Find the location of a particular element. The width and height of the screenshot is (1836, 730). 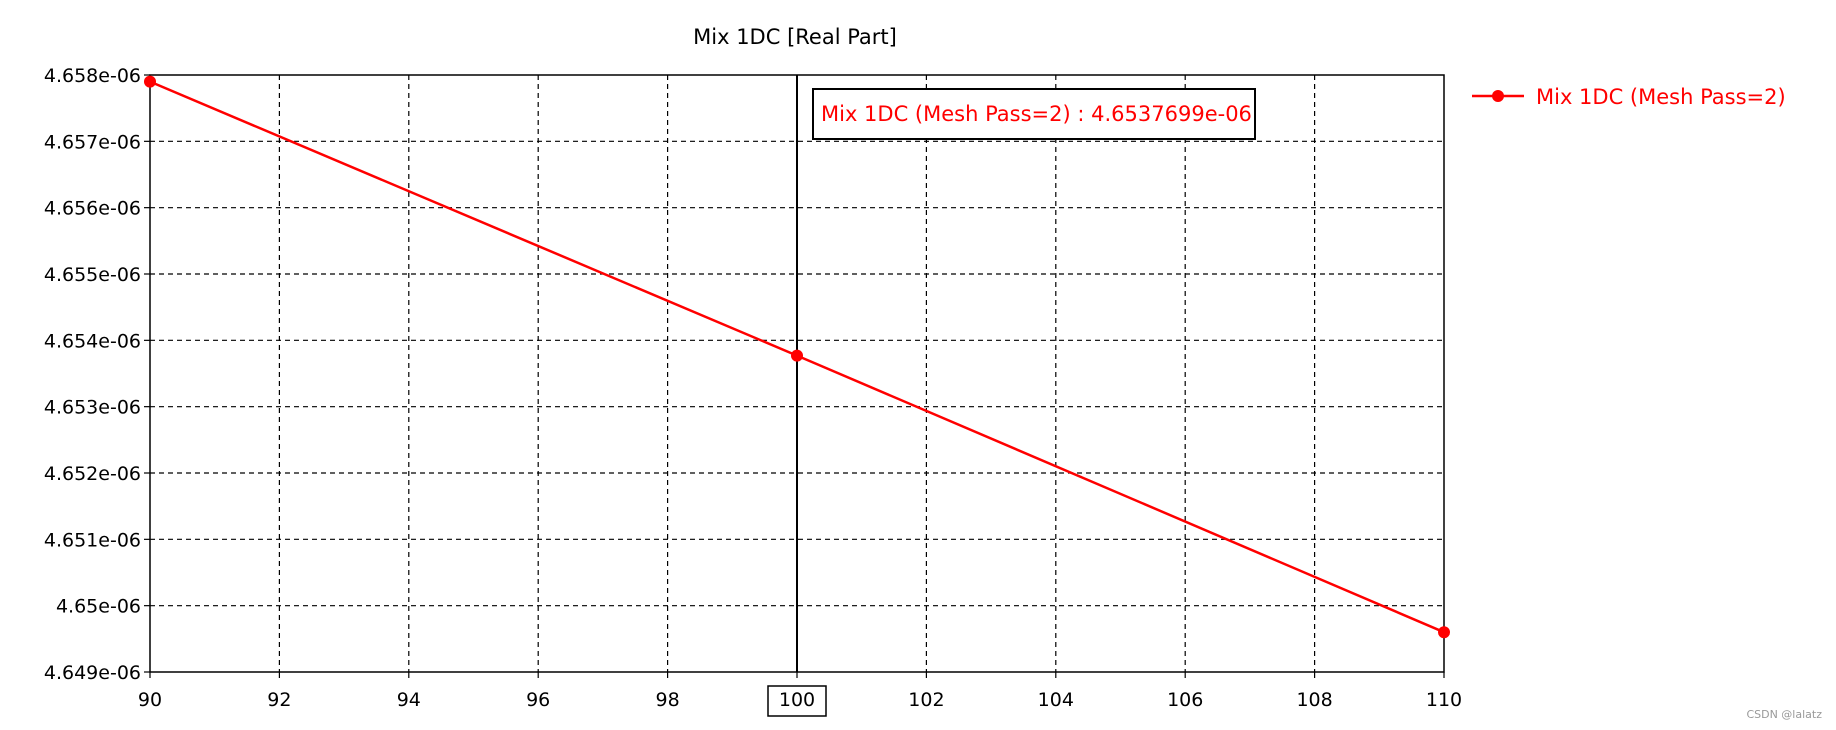

x-tick-label: 94 is located at coordinates (409, 700).